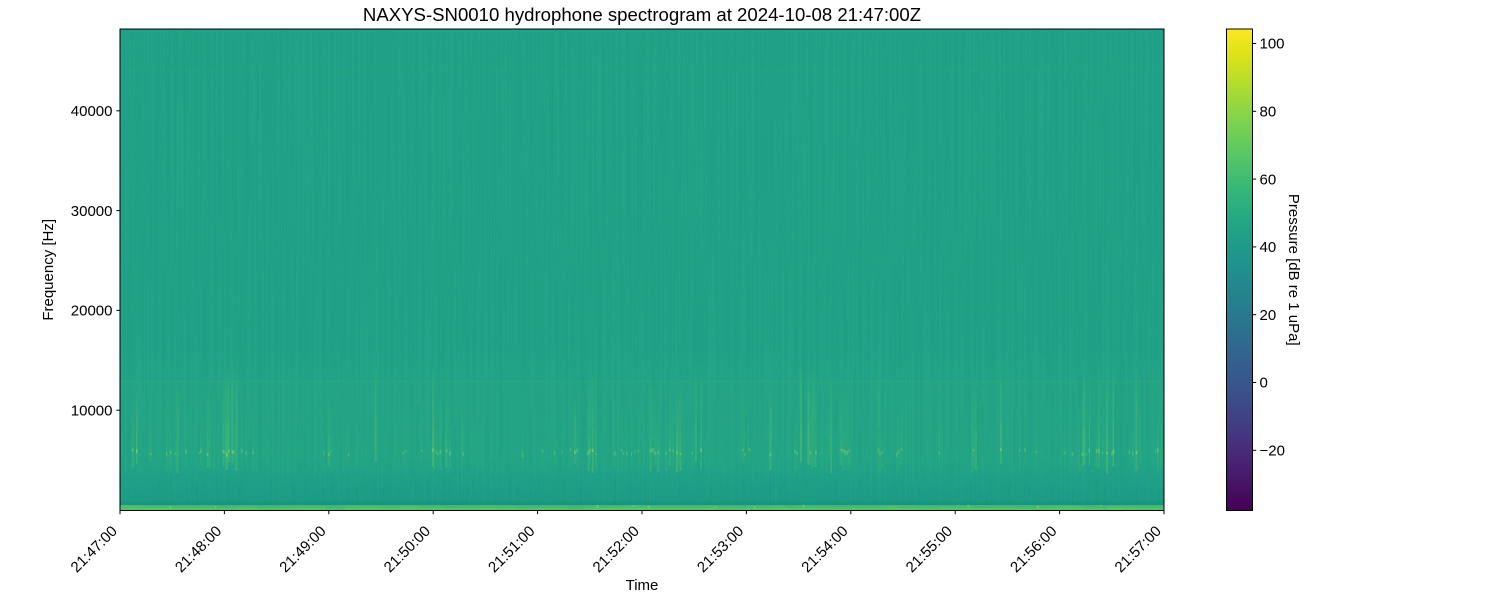 The image size is (1500, 600). What do you see at coordinates (1268, 179) in the screenshot?
I see `svg-text: 60` at bounding box center [1268, 179].